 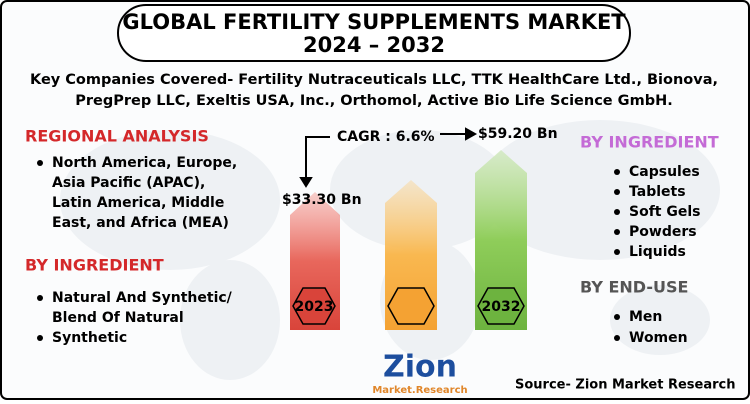 I want to click on list-item: Asia Pacific (APAC),, so click(x=128, y=183).